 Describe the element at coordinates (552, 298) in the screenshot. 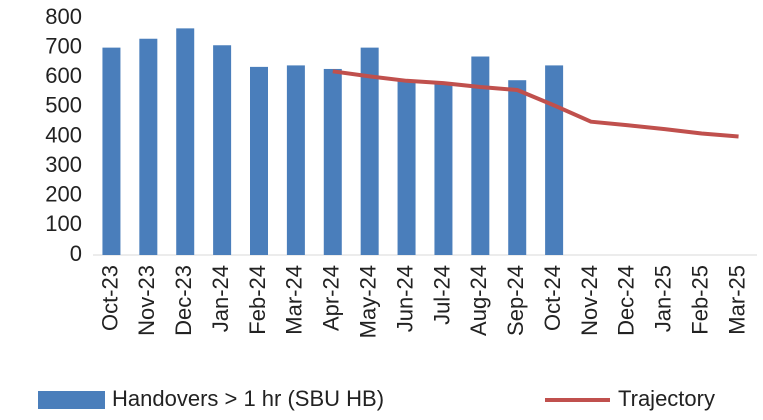

I see `x-tick-label: Oct-24` at that location.